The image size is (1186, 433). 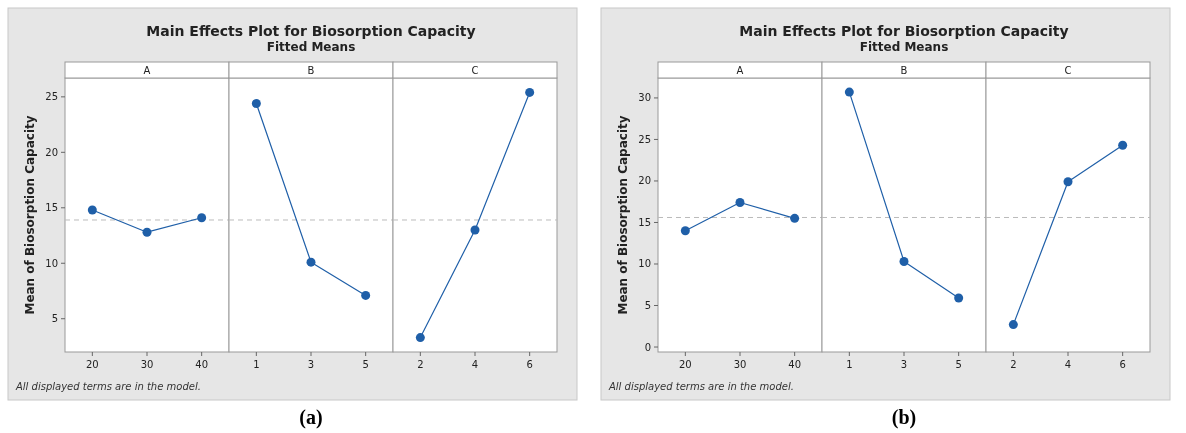 I want to click on y-tick-label: 30, so click(x=644, y=98).